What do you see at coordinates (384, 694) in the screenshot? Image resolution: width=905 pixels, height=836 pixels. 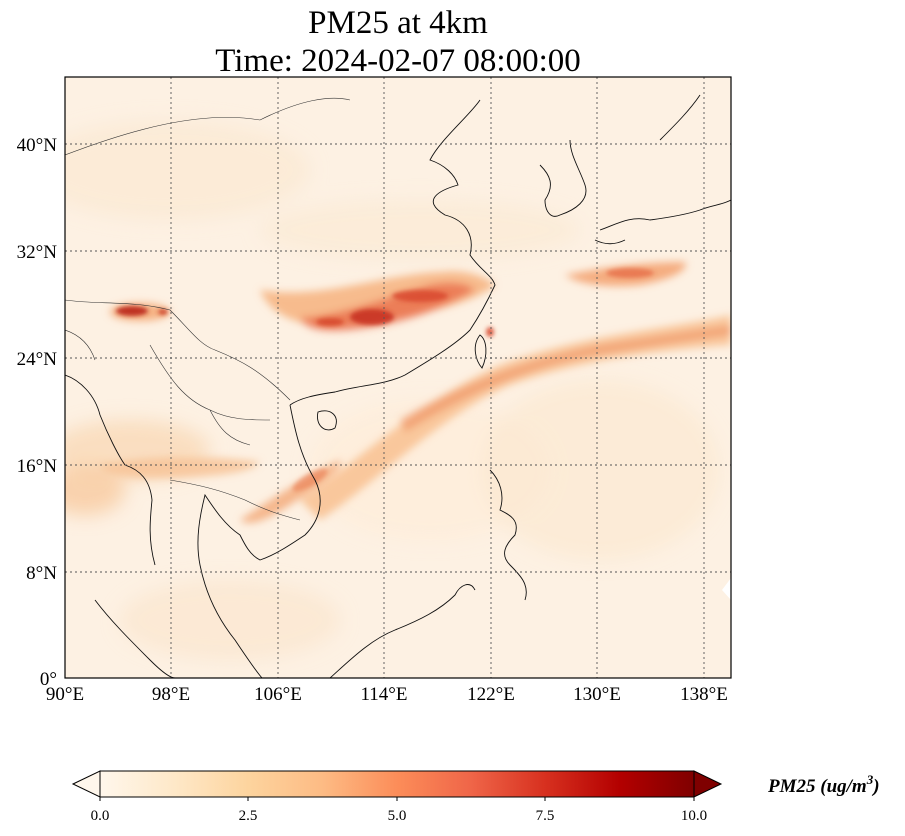 I see `x-tick: 114°E` at bounding box center [384, 694].